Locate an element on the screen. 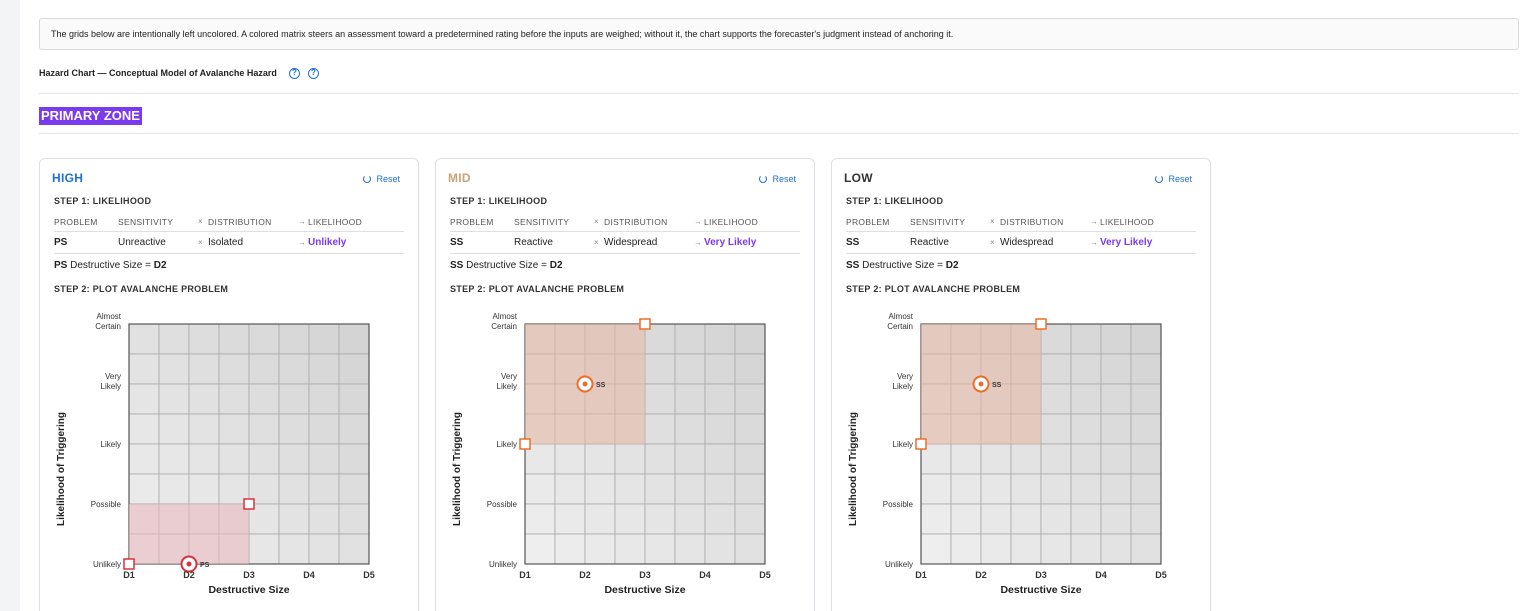 This screenshot has width=1520, height=611. zone-label: PRIMARY ZONE is located at coordinates (90, 116).